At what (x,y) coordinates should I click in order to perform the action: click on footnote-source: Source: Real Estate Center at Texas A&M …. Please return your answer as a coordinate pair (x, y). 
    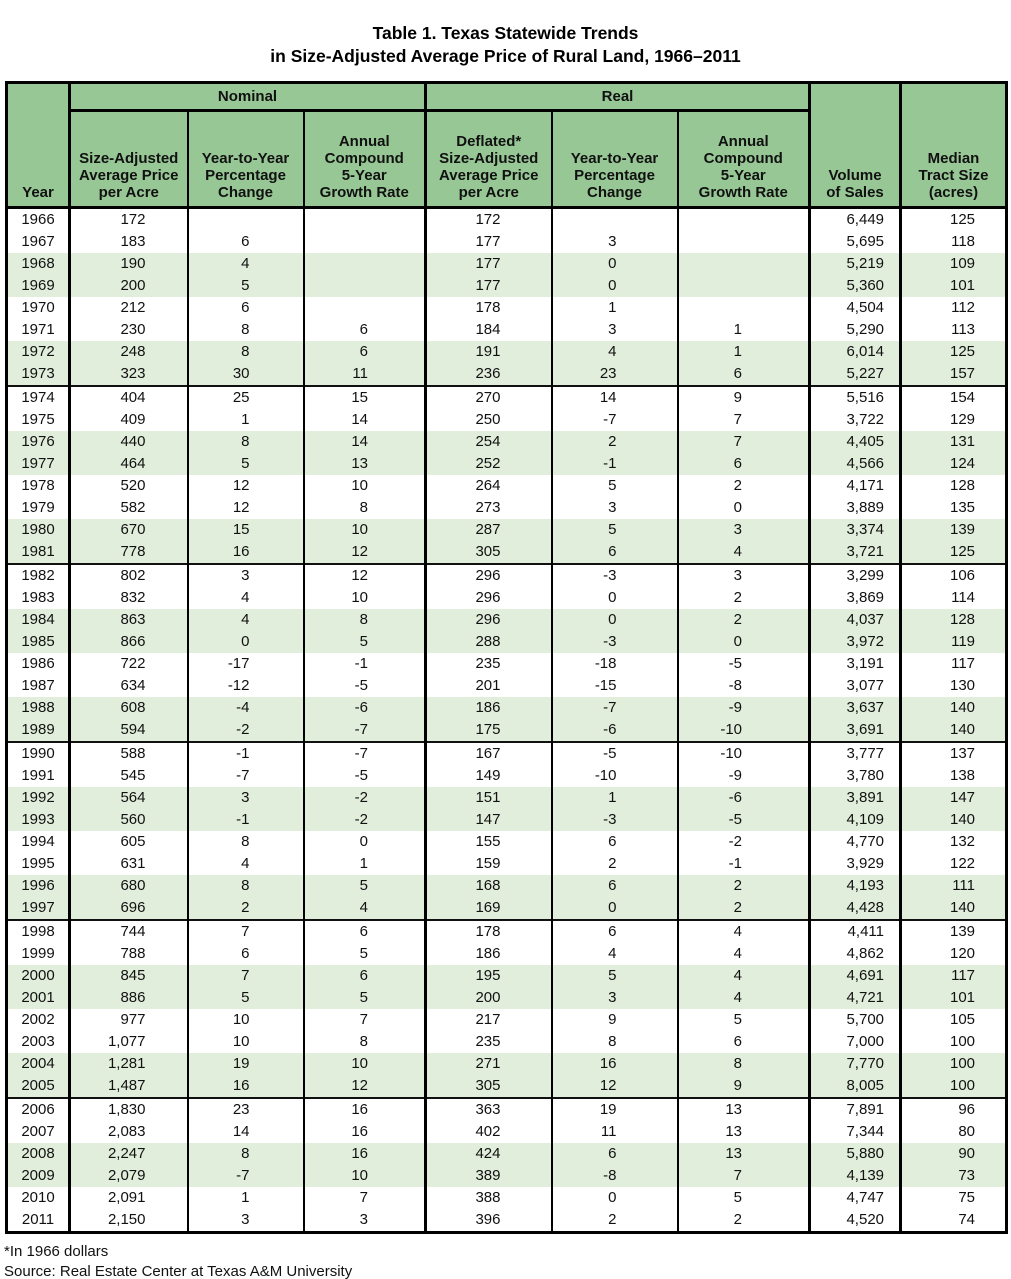
    Looking at the image, I should click on (178, 1270).